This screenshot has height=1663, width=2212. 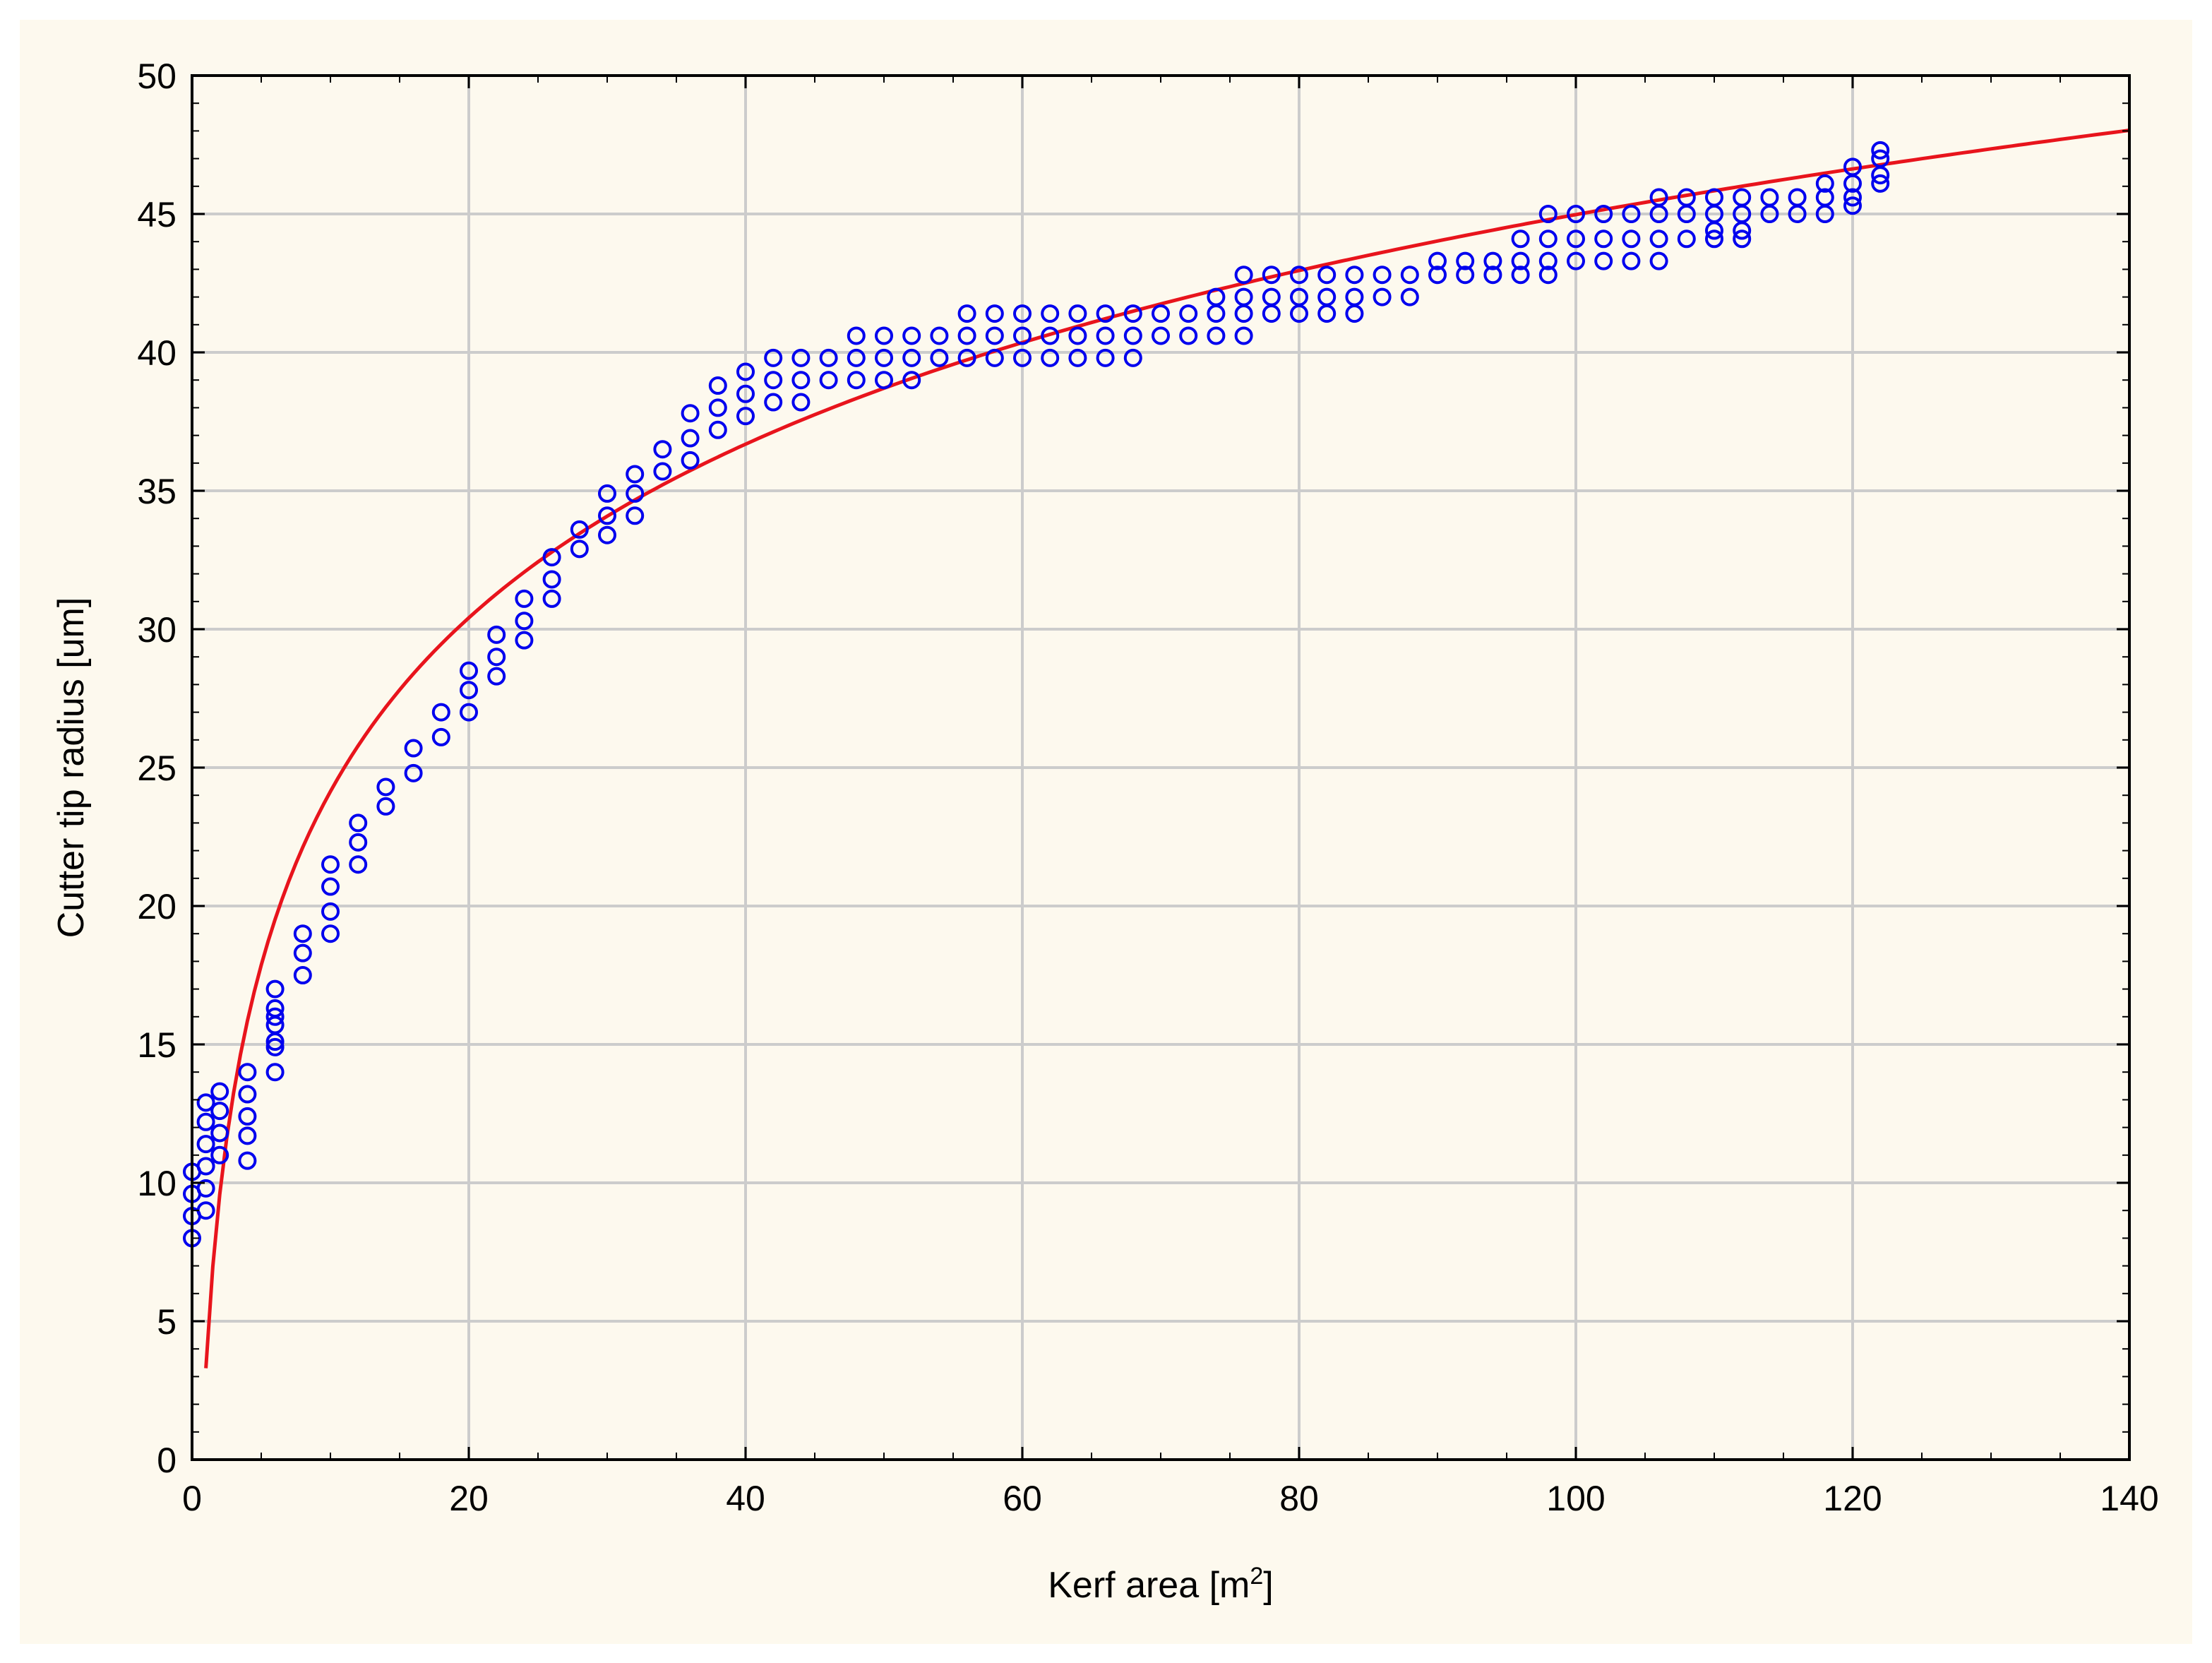 What do you see at coordinates (1268, 1585) in the screenshot?
I see `x-axis-title-suffix: ]` at bounding box center [1268, 1585].